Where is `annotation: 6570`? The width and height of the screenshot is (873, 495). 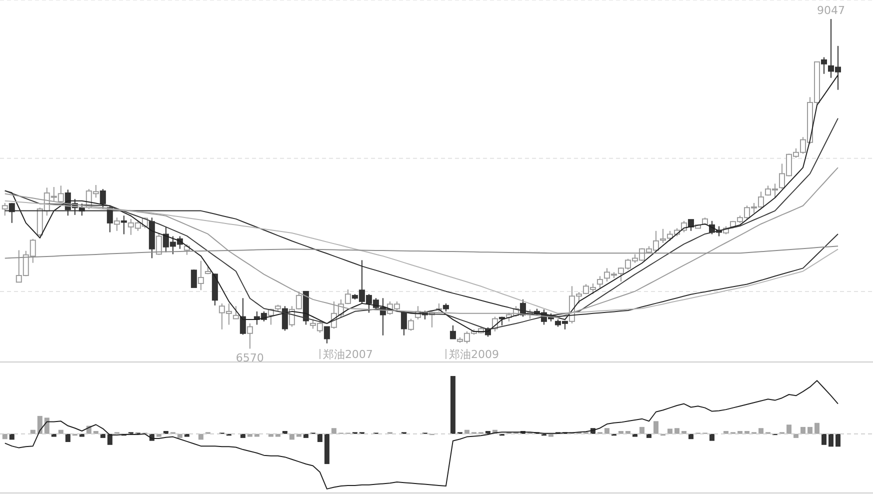
annotation: 6570 is located at coordinates (250, 358).